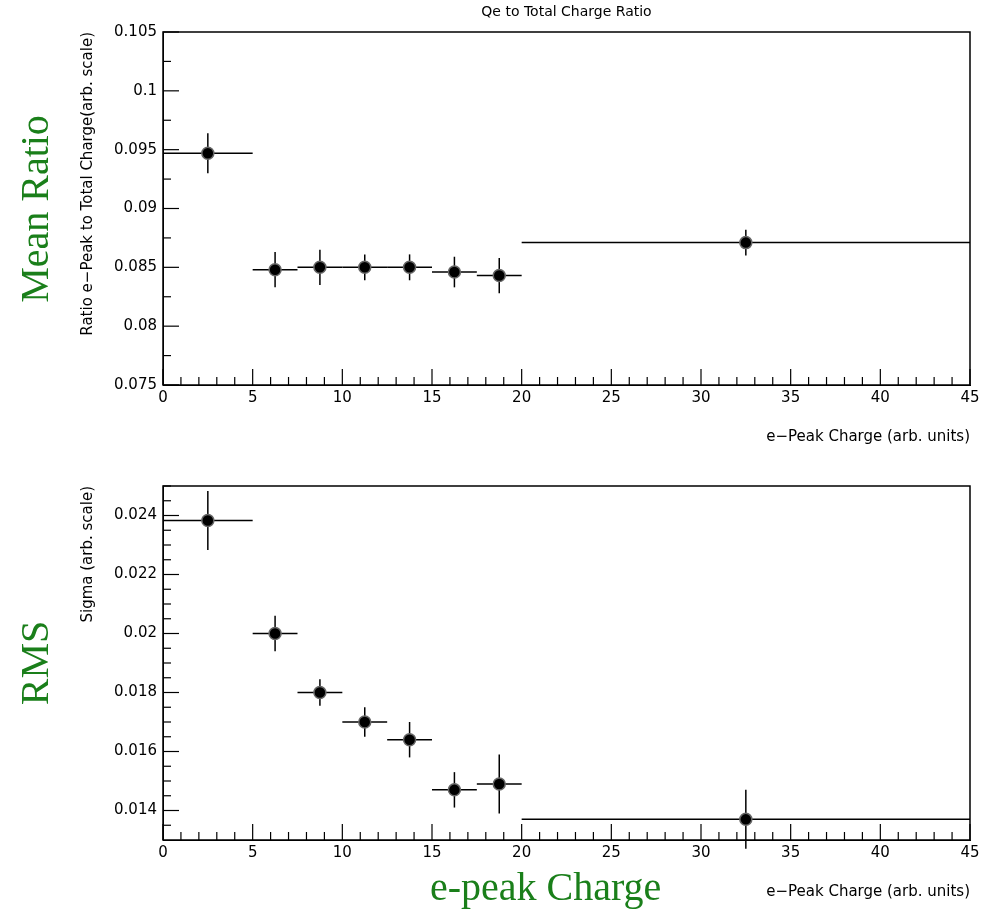  What do you see at coordinates (86, 184) in the screenshot?
I see `y-axis-title: Ratio e−Peak to Total Charge(arb. scale)` at bounding box center [86, 184].